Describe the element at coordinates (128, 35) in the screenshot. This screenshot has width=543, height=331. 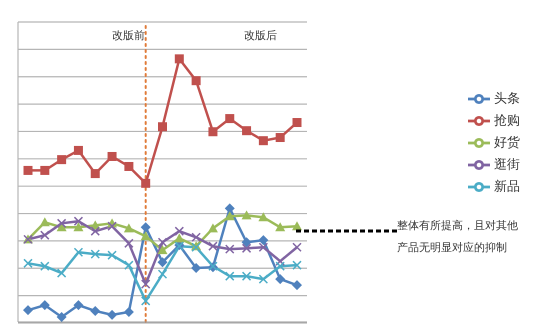
I see `text: 改版前` at that location.